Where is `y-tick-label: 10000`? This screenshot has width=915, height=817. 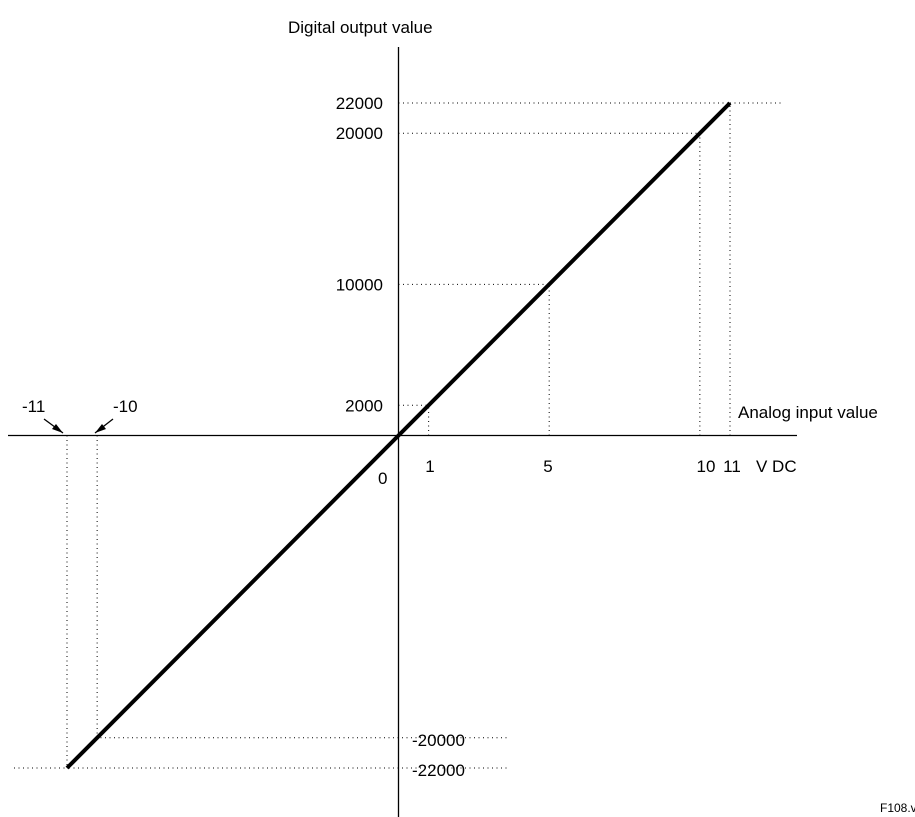 y-tick-label: 10000 is located at coordinates (359, 284).